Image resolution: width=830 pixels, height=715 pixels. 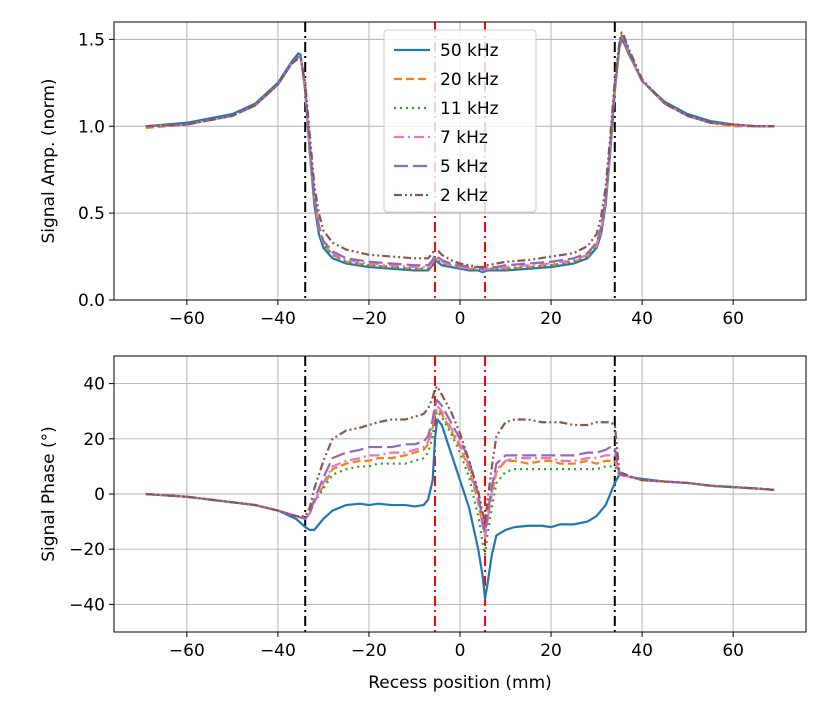 What do you see at coordinates (94, 440) in the screenshot?
I see `y-tick-label: 20` at bounding box center [94, 440].